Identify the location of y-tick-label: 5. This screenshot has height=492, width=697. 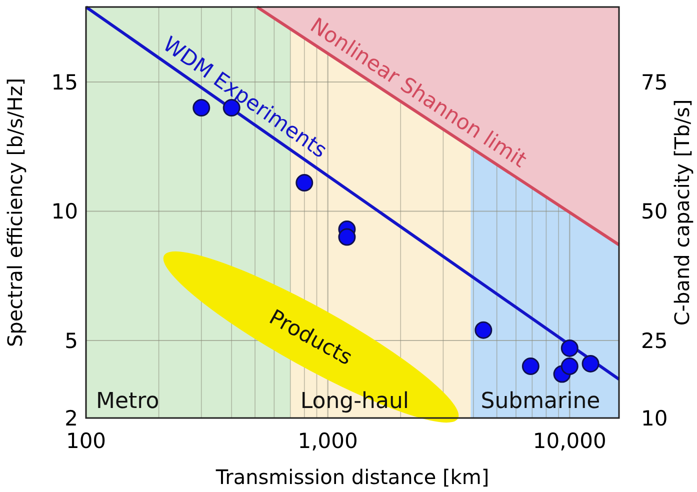
(71, 340).